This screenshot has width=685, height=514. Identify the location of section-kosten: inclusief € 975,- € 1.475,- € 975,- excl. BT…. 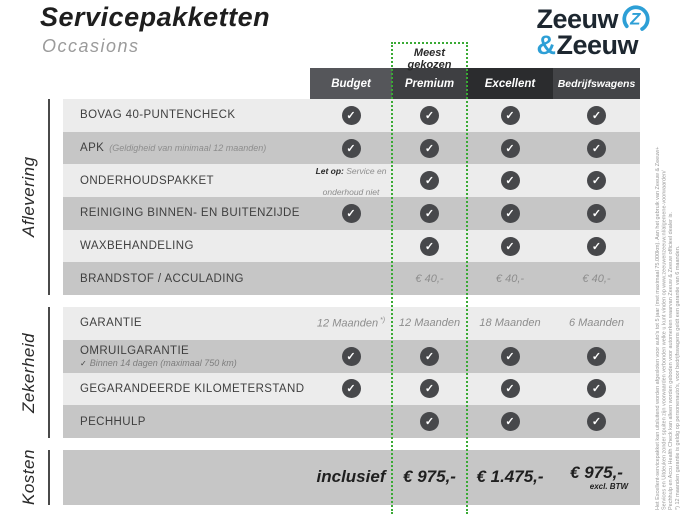
(351, 477).